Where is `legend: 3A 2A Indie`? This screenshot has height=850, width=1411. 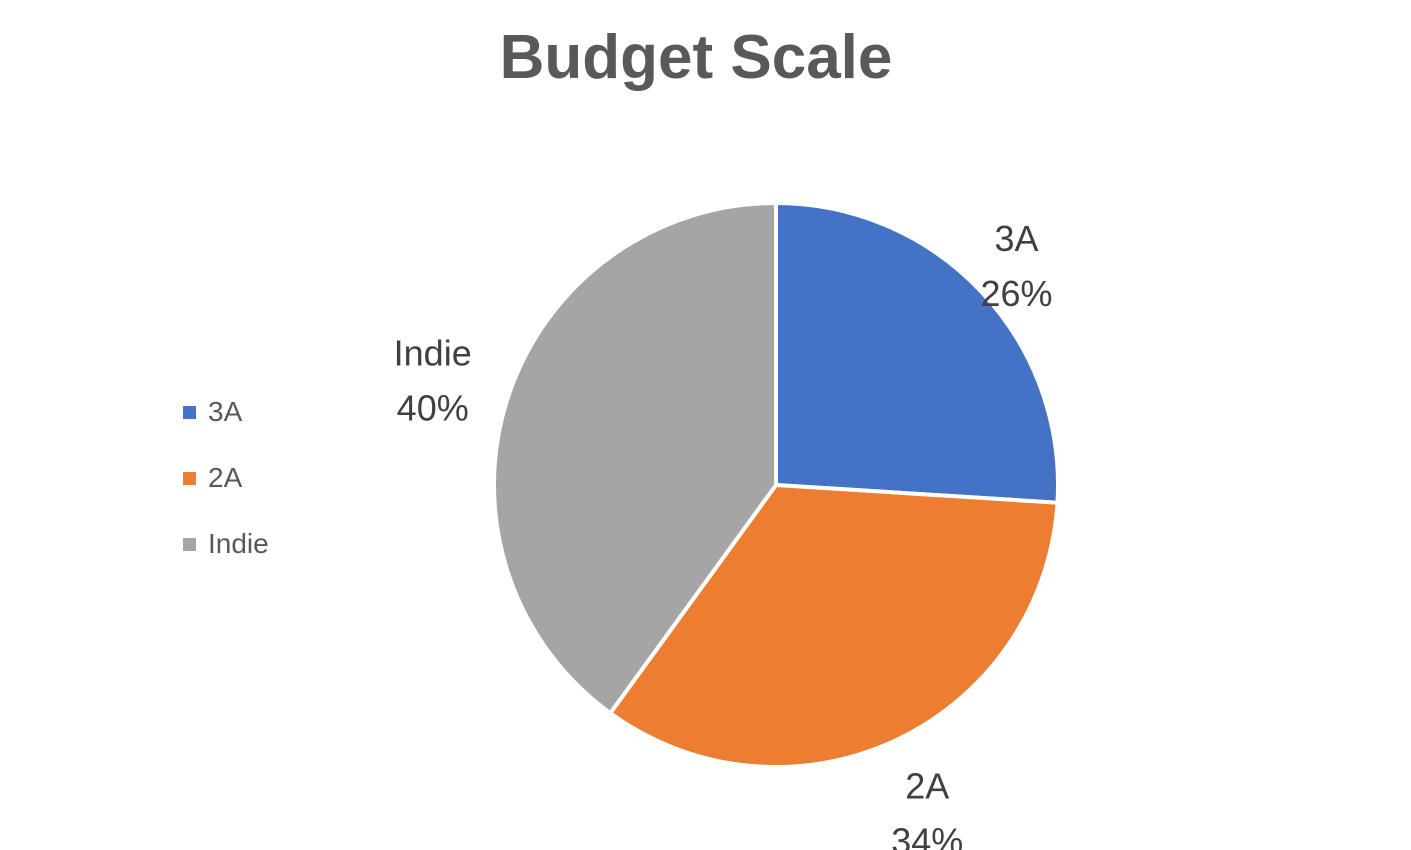 legend: 3A 2A Indie is located at coordinates (226, 494).